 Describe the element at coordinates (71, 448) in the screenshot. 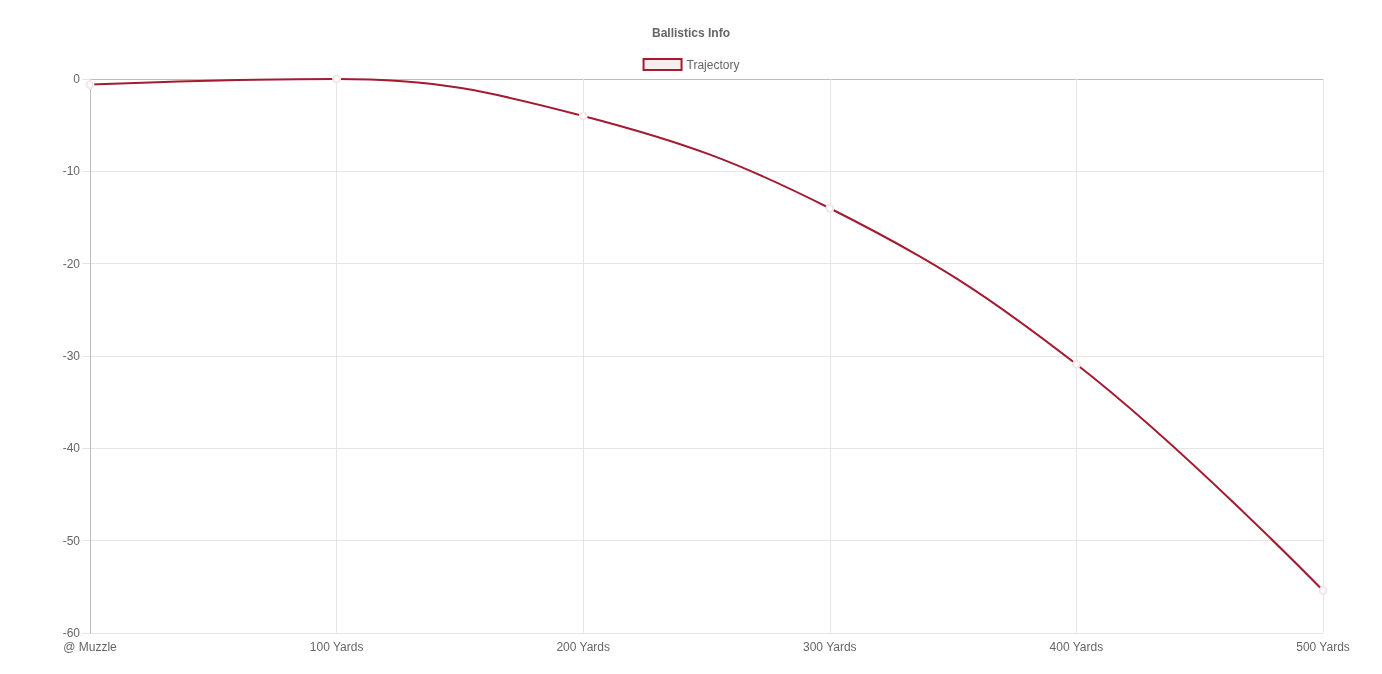

I see `y-tick-label: -40` at that location.